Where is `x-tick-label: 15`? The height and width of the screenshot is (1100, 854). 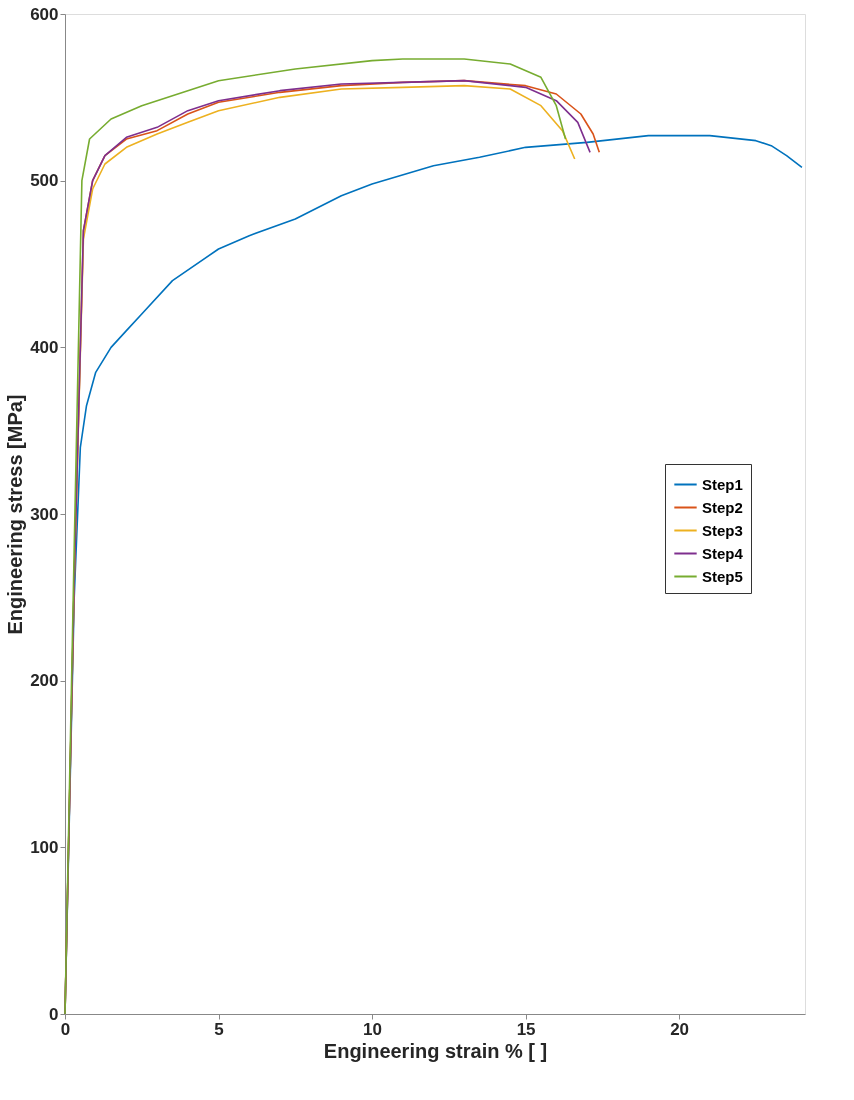 x-tick-label: 15 is located at coordinates (526, 1029).